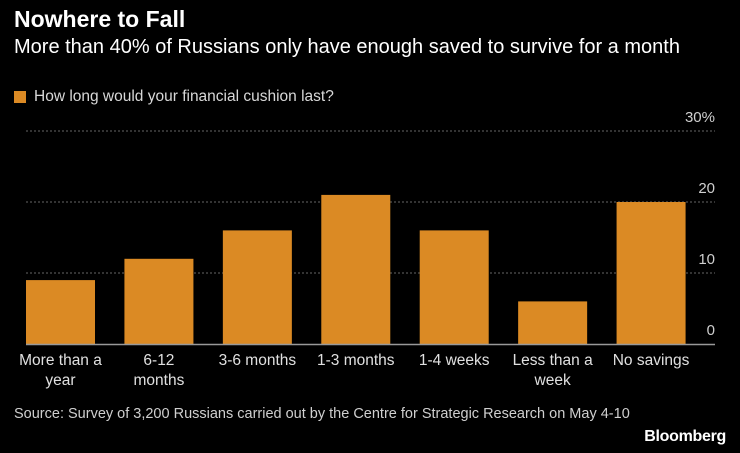 The width and height of the screenshot is (740, 453). I want to click on x-tick-label: More than a, so click(60, 360).